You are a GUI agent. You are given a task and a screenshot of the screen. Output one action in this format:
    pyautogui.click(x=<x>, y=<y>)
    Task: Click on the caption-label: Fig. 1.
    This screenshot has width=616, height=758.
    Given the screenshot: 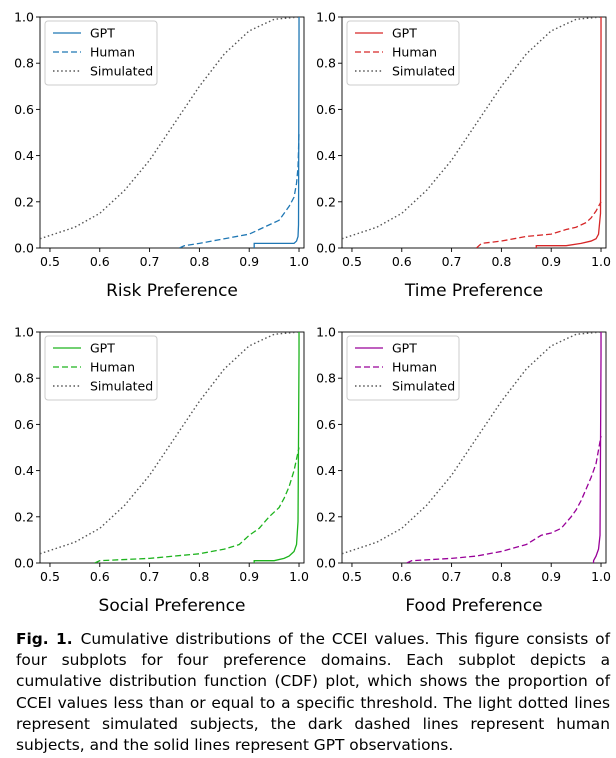 What is the action you would take?
    pyautogui.click(x=44, y=639)
    